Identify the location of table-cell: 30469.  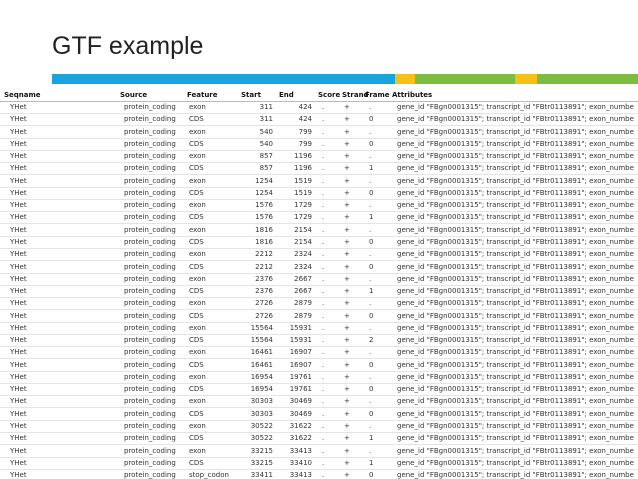
(300, 401).